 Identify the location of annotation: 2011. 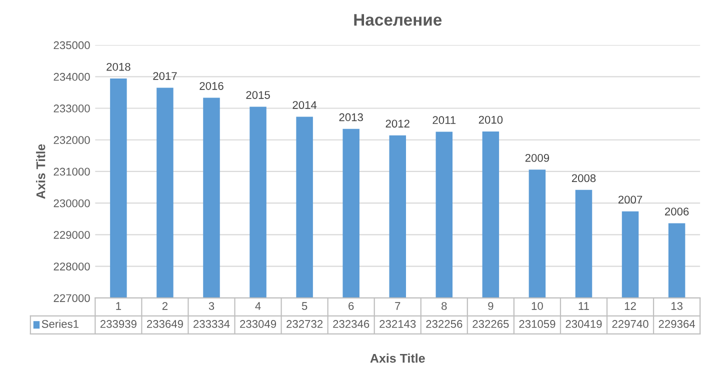
(444, 120).